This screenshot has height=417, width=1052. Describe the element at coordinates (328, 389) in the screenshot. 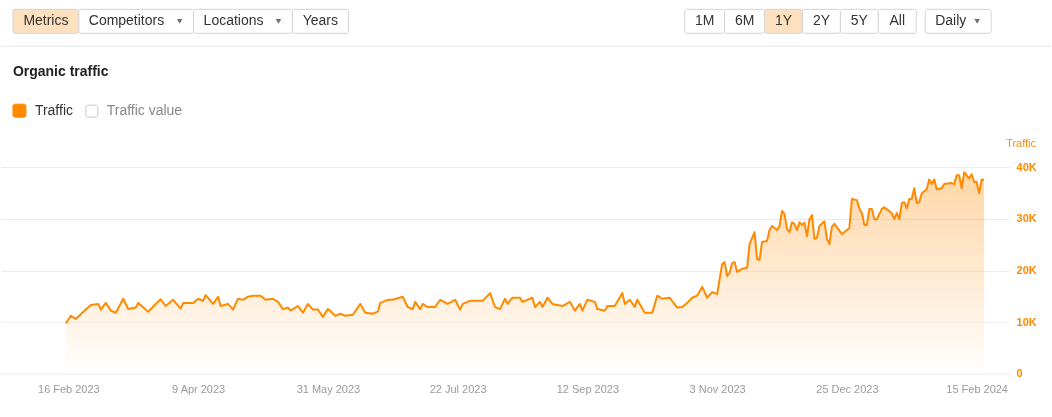

I see `x-tick-label: 31 May 2023` at that location.